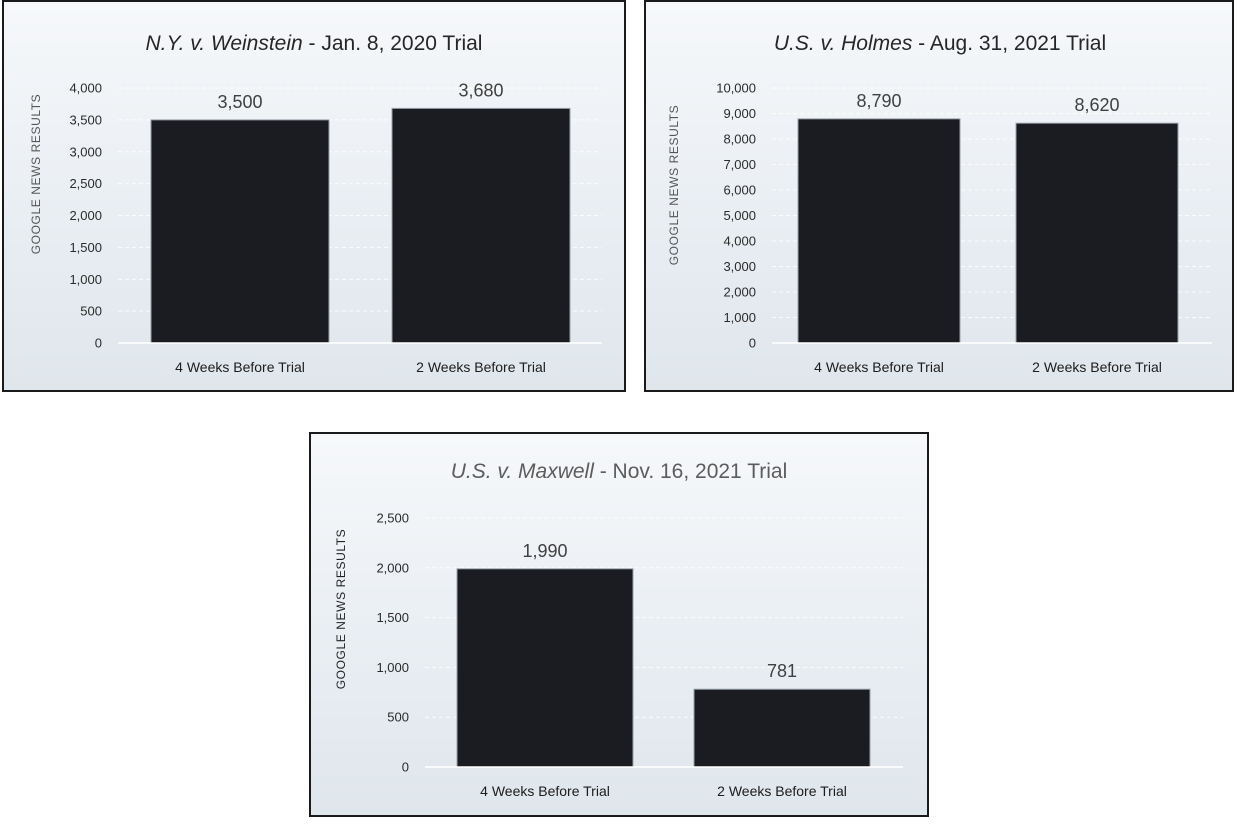 The width and height of the screenshot is (1238, 826). I want to click on chart-title: U.S. v. Maxwell - Nov. 16, 2021 Trial, so click(619, 471).